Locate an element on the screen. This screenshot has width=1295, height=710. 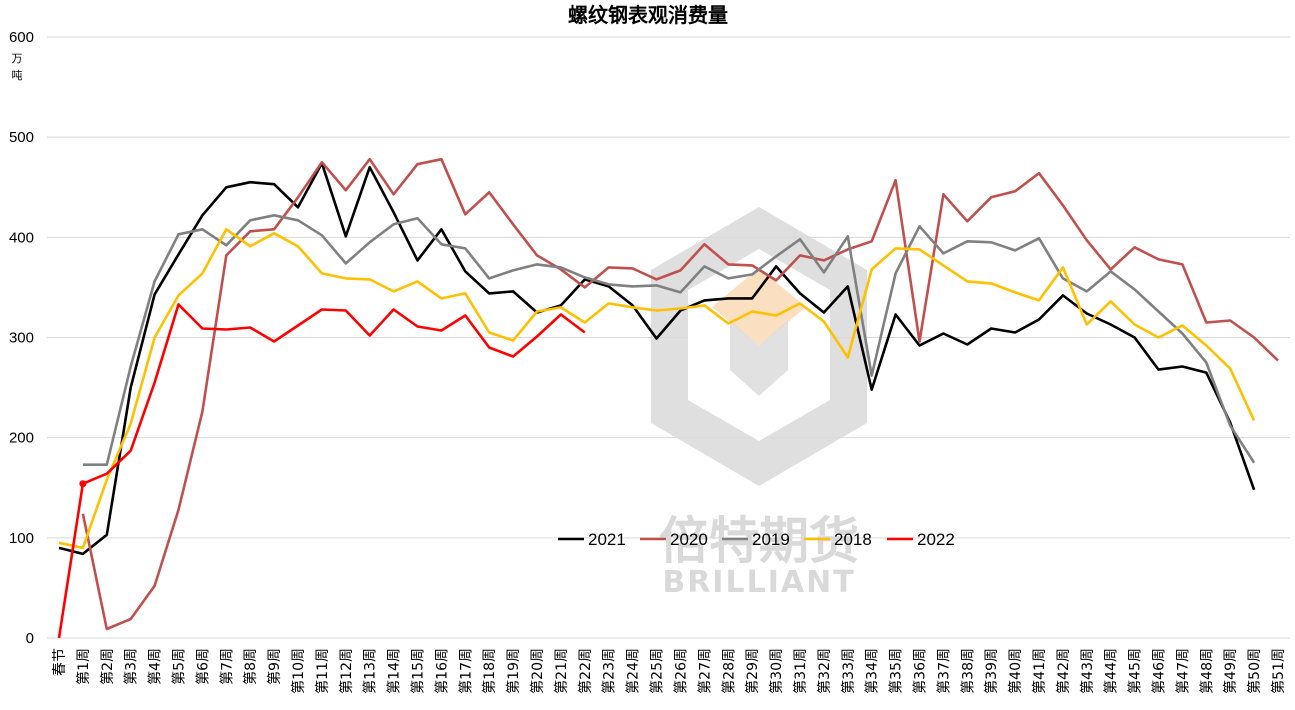
x-tick-label: 第23周 is located at coordinates (609, 671).